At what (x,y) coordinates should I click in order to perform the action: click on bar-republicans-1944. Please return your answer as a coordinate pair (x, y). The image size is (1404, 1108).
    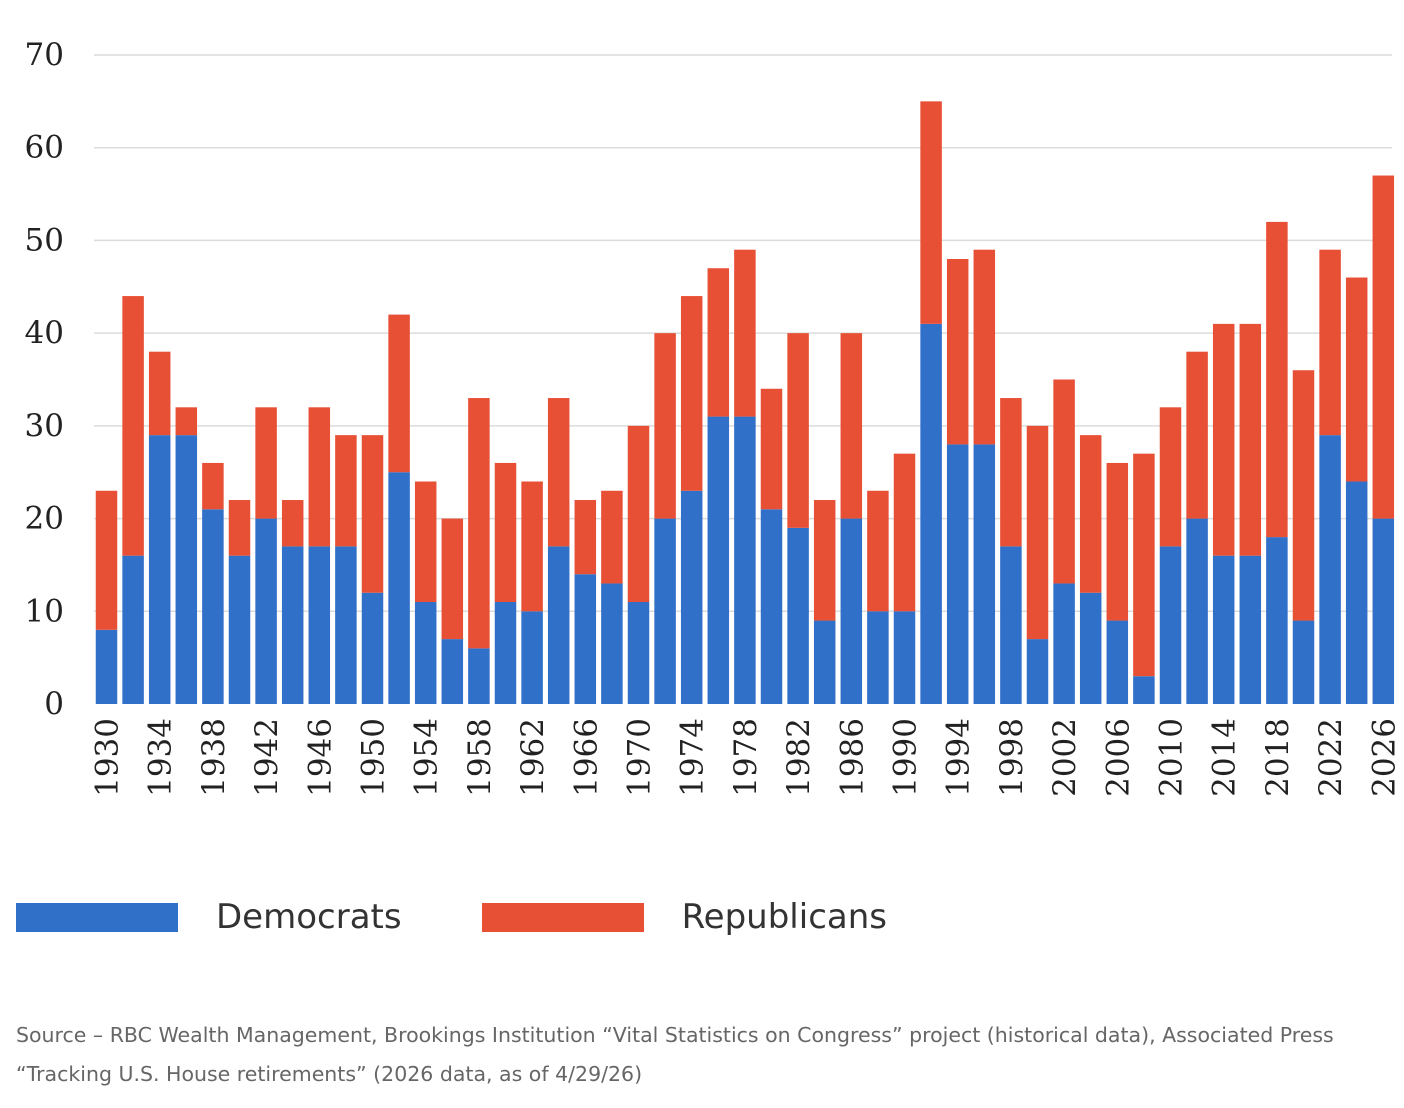
    Looking at the image, I should click on (292, 523).